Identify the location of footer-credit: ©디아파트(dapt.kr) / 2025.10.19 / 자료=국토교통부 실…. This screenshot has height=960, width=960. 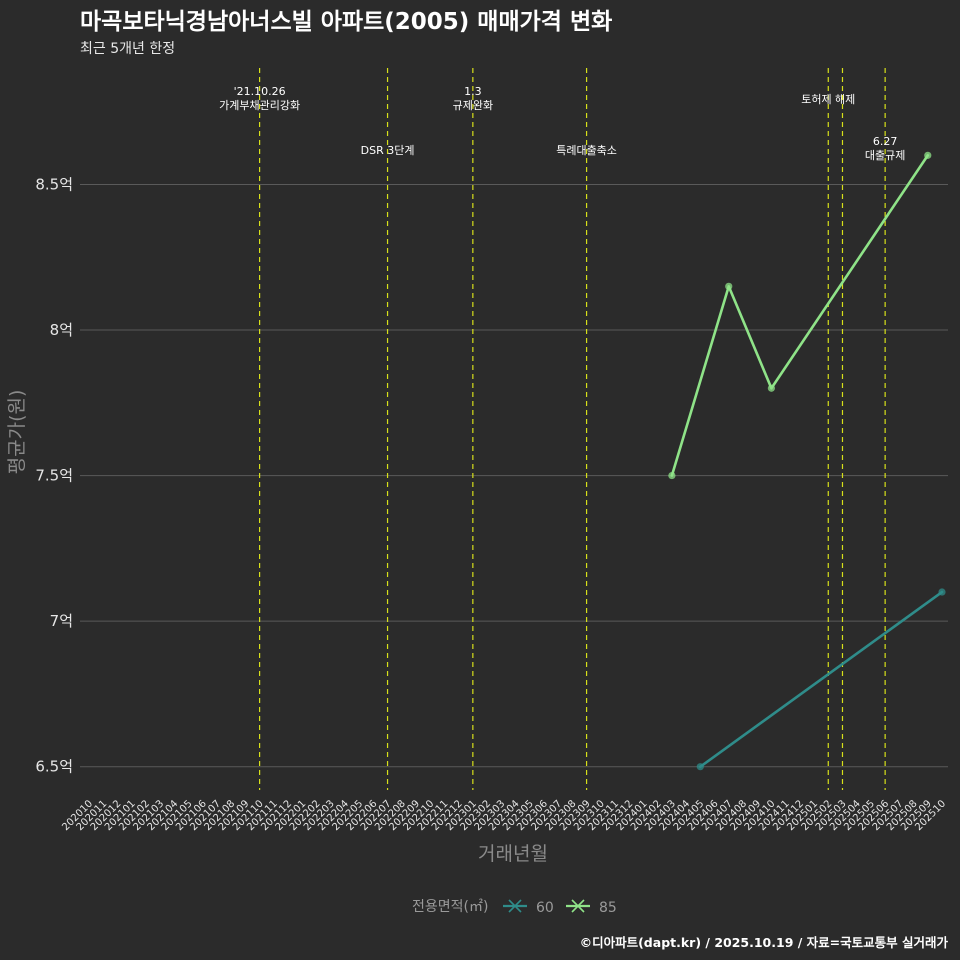
(764, 942).